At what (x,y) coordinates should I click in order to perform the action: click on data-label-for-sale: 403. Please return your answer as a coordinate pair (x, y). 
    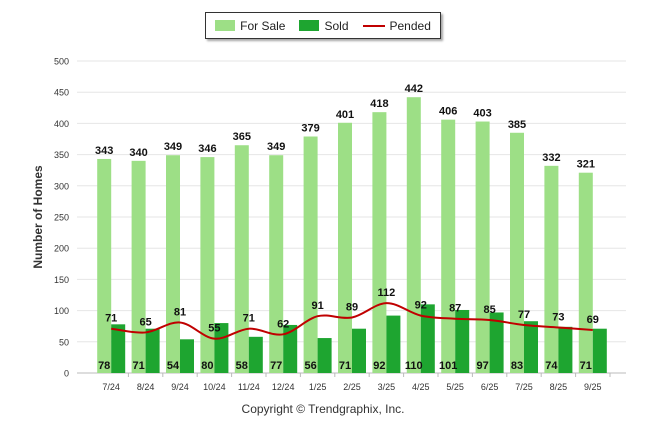
    Looking at the image, I should click on (482, 114).